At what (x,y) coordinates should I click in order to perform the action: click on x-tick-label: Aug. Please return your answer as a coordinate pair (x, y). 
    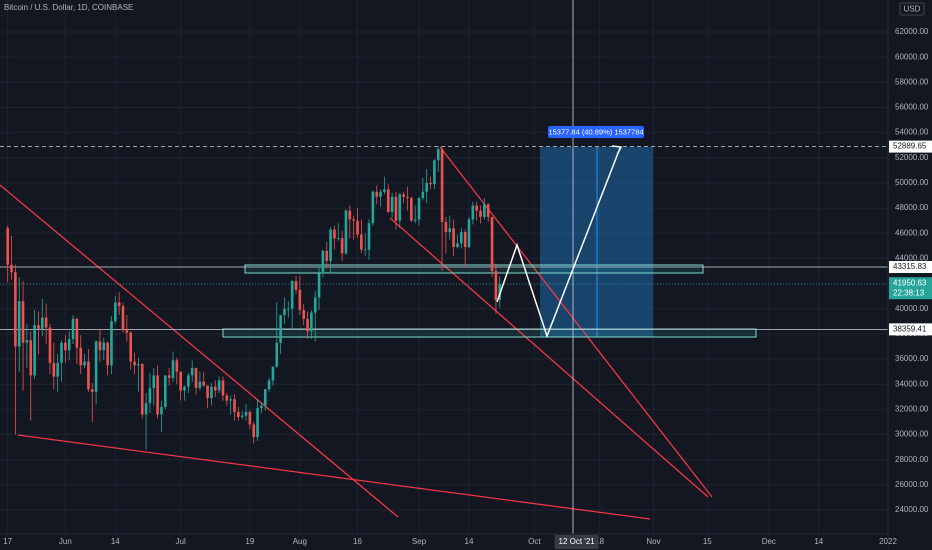
    Looking at the image, I should click on (300, 541).